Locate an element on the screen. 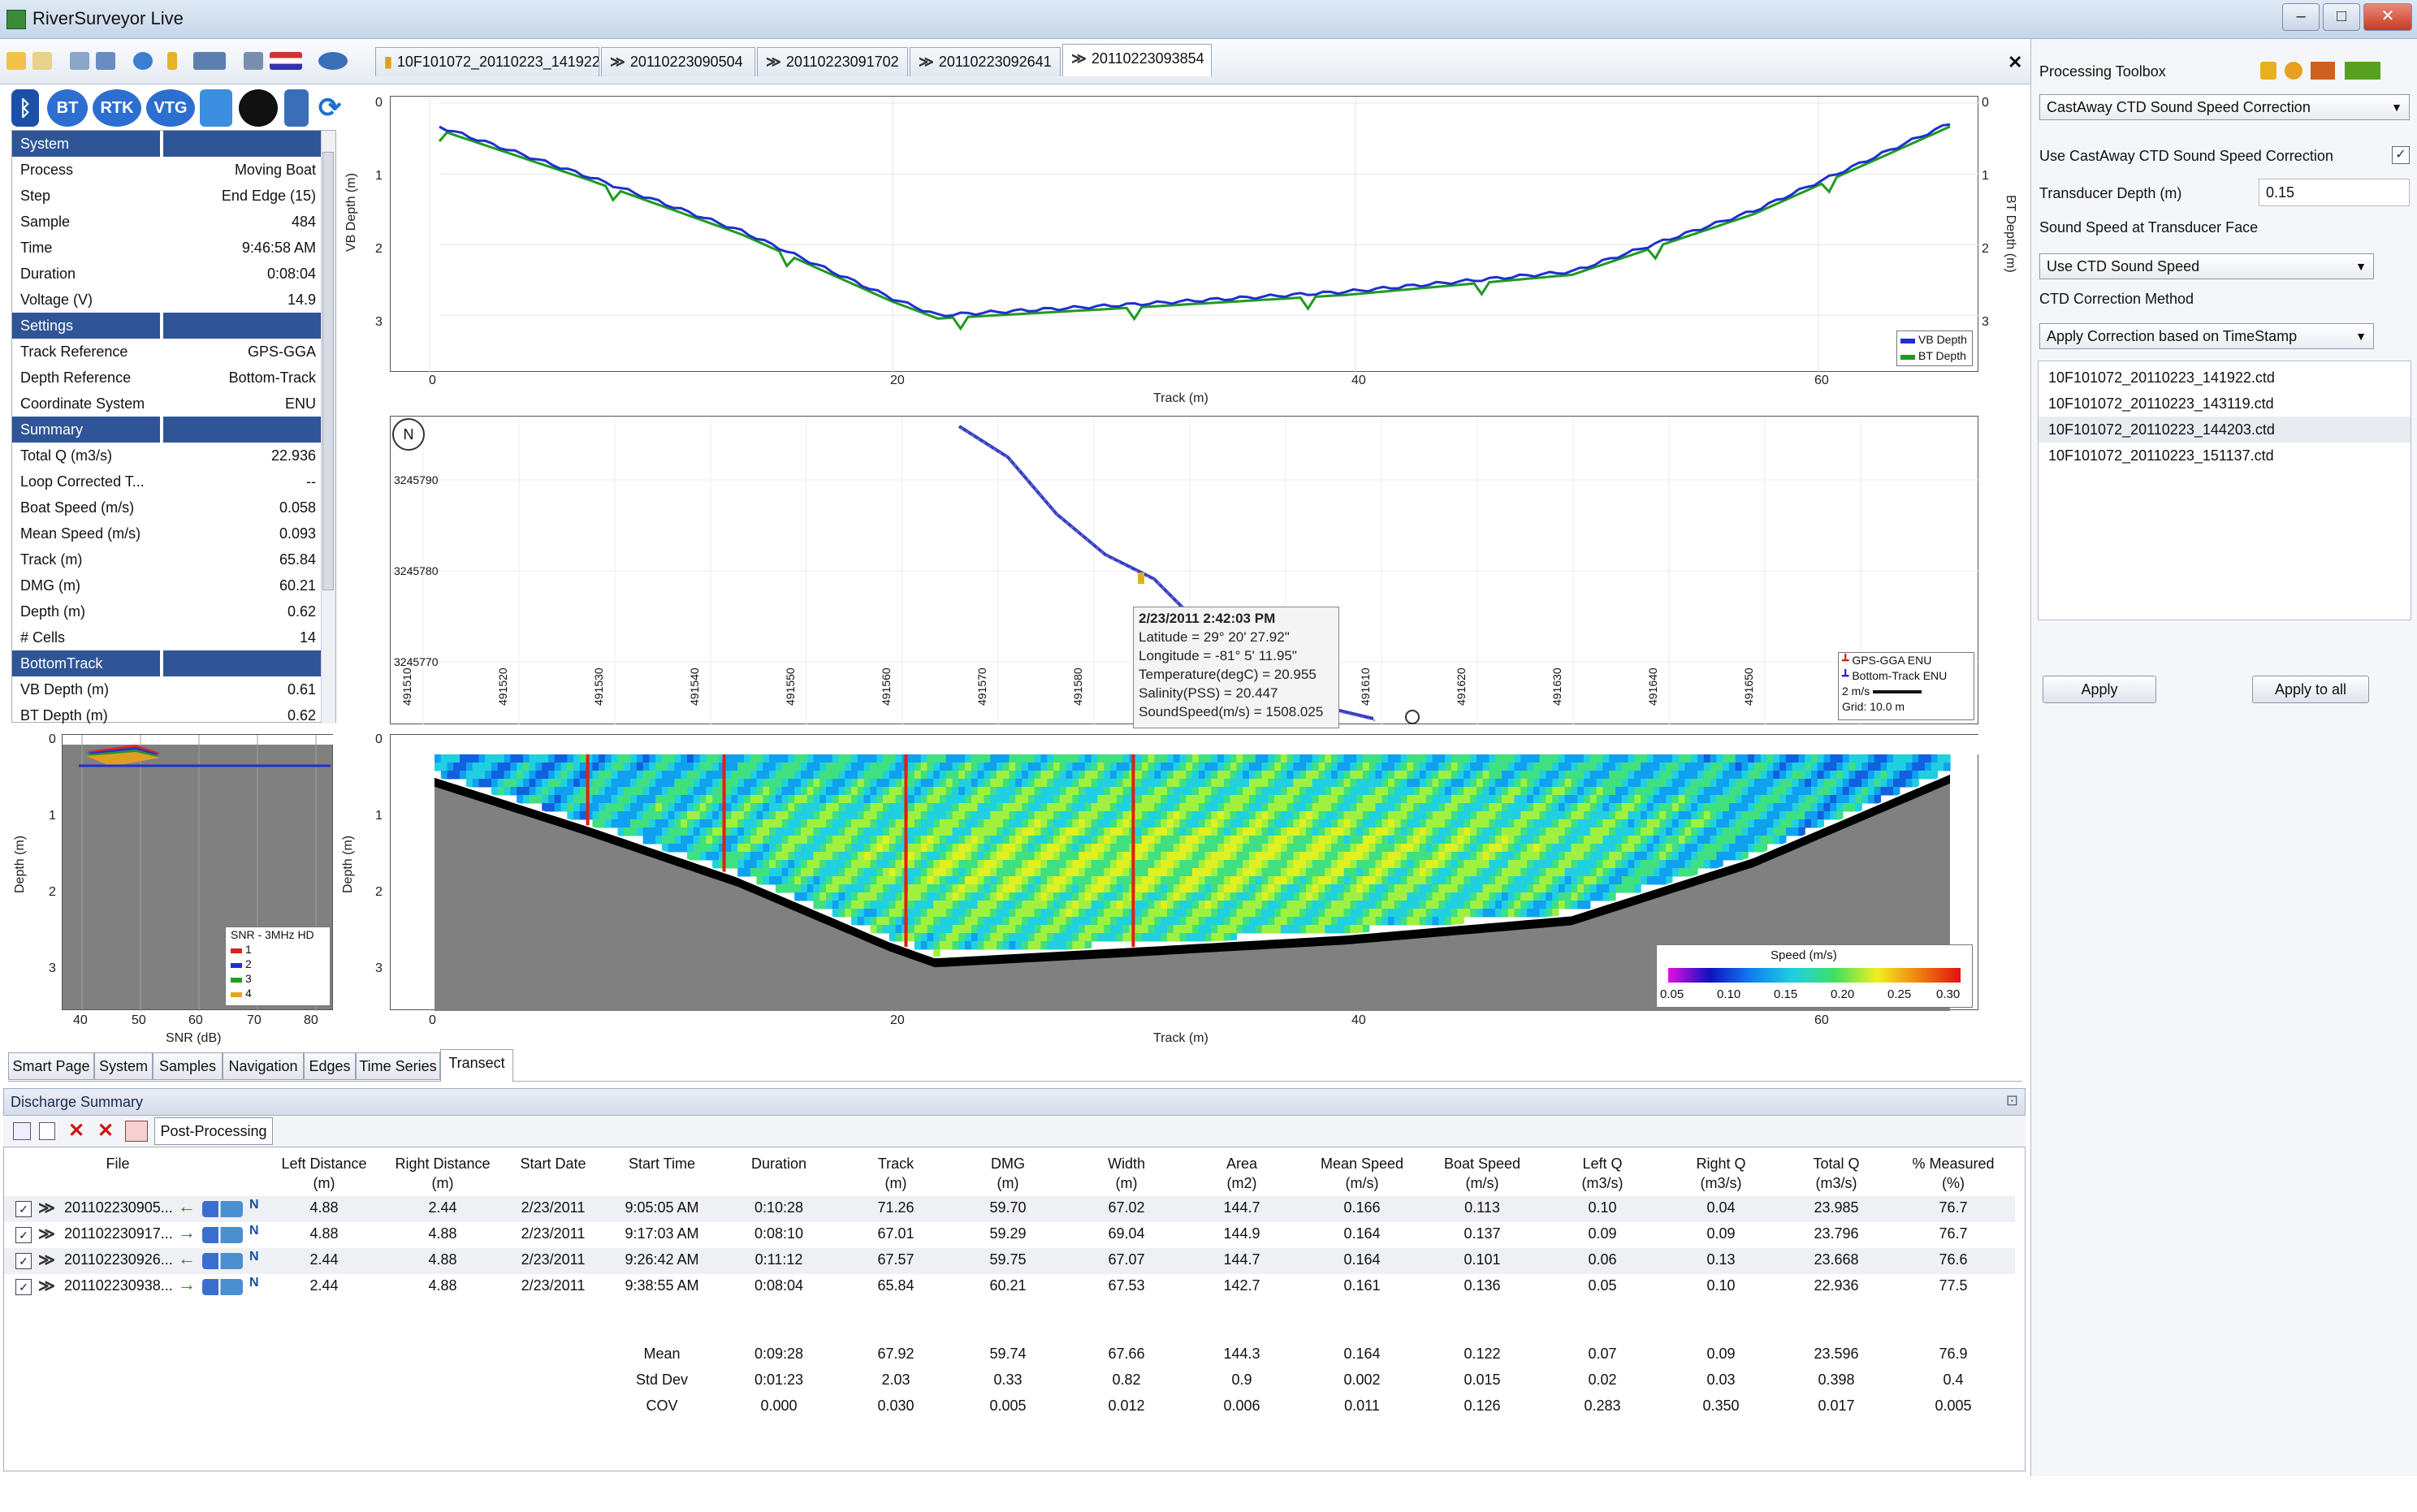 The image size is (2417, 1512). property-row: Coordinate System ENU is located at coordinates (167, 404).